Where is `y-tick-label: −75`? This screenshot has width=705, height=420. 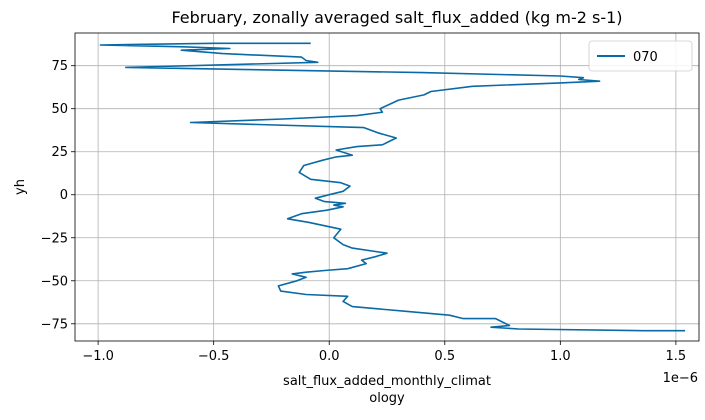
y-tick-label: −75 is located at coordinates (54, 324).